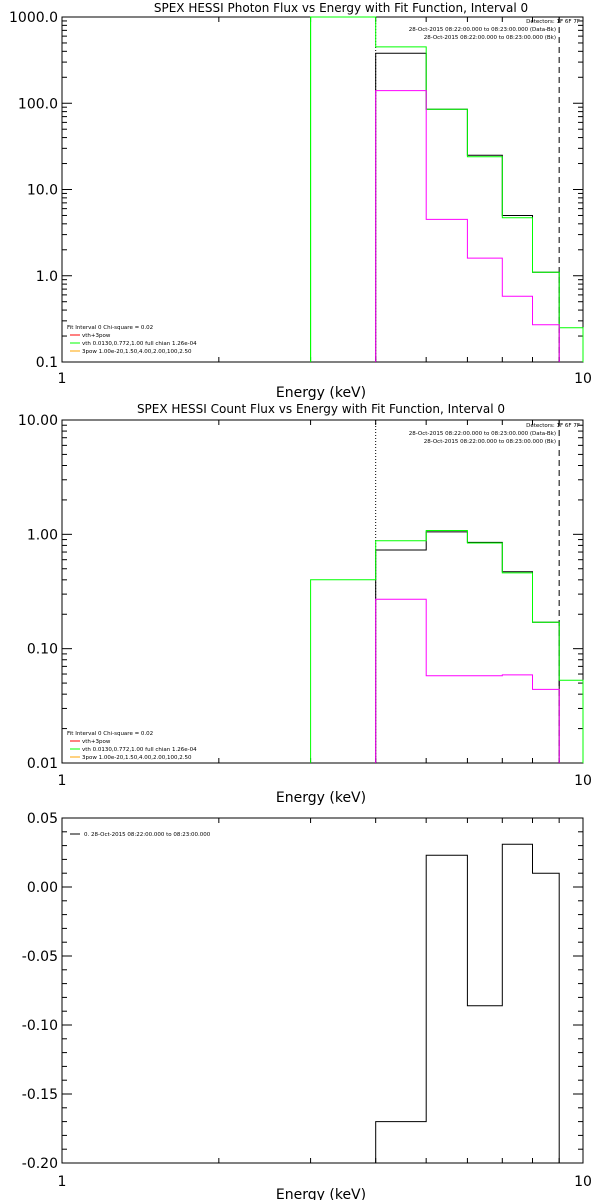 The width and height of the screenshot is (600, 1200). What do you see at coordinates (40, 957) in the screenshot?
I see `y-tick-label: -0.05` at bounding box center [40, 957].